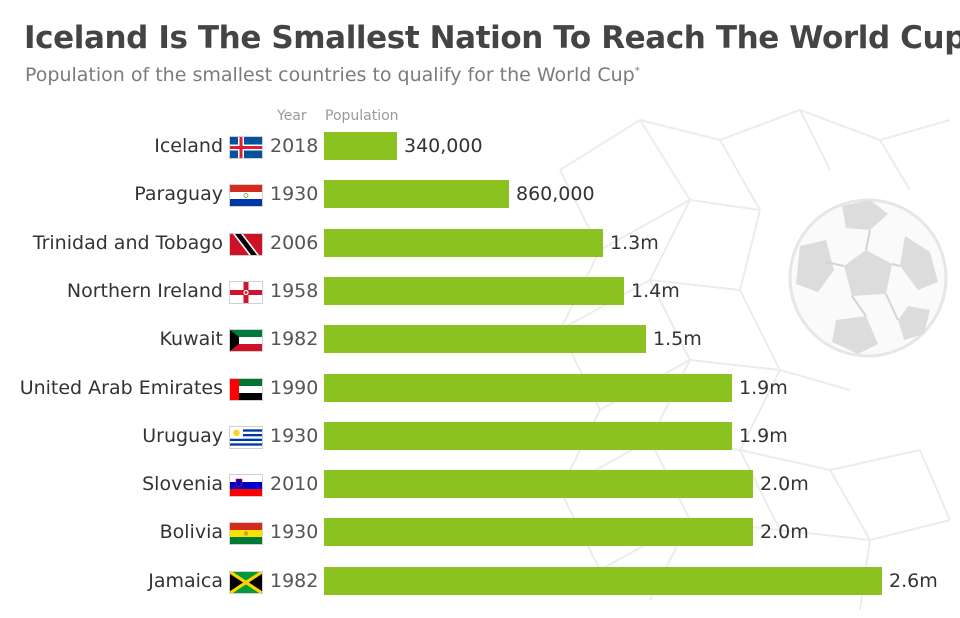 The image size is (960, 618). What do you see at coordinates (182, 435) in the screenshot?
I see `country-label: Uruguay` at bounding box center [182, 435].